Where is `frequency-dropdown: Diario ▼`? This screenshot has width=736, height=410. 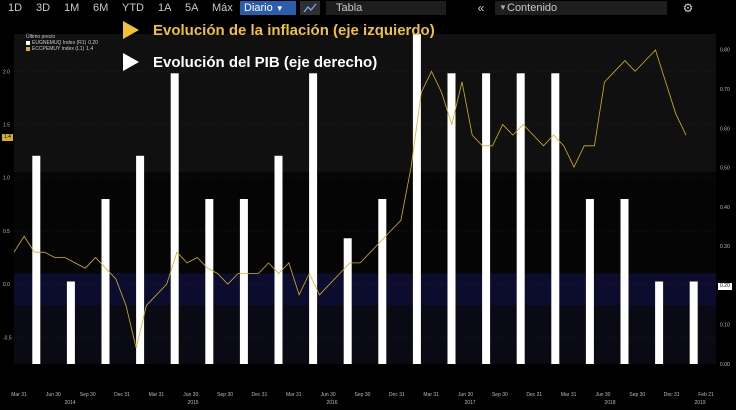
frequency-dropdown: Diario ▼ is located at coordinates (268, 8).